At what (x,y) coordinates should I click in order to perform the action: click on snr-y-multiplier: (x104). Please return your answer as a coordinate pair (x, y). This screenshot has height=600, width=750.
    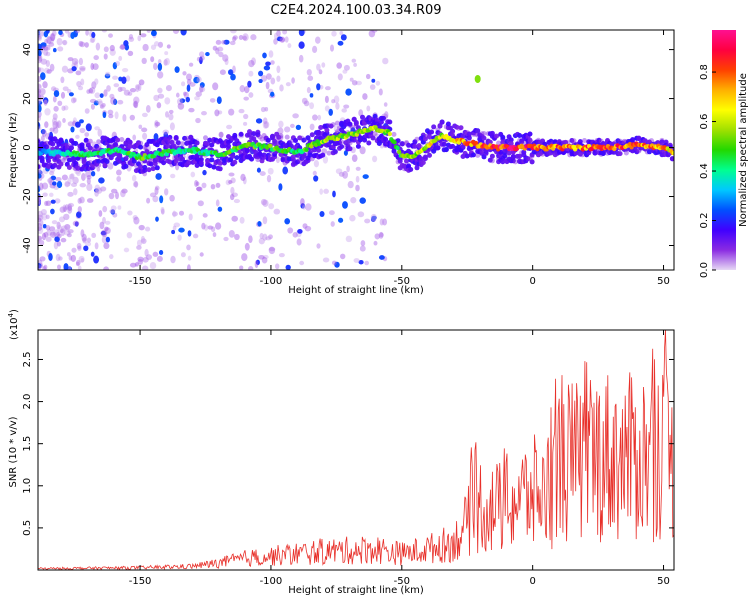
    Looking at the image, I should click on (13, 324).